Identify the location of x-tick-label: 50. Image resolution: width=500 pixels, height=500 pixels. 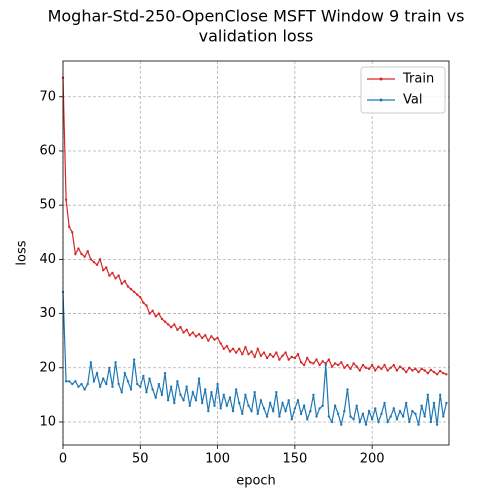
(140, 459).